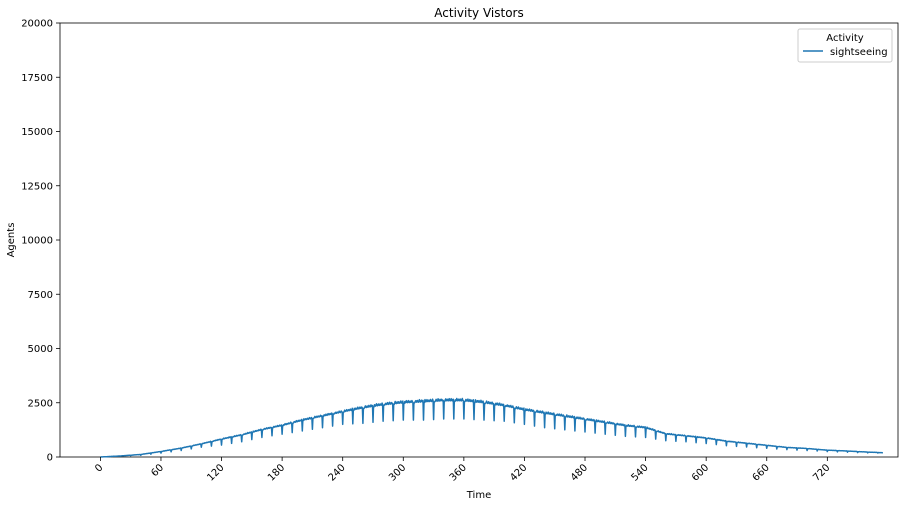 This screenshot has height=506, width=904. I want to click on y-tick-label: 0, so click(50, 458).